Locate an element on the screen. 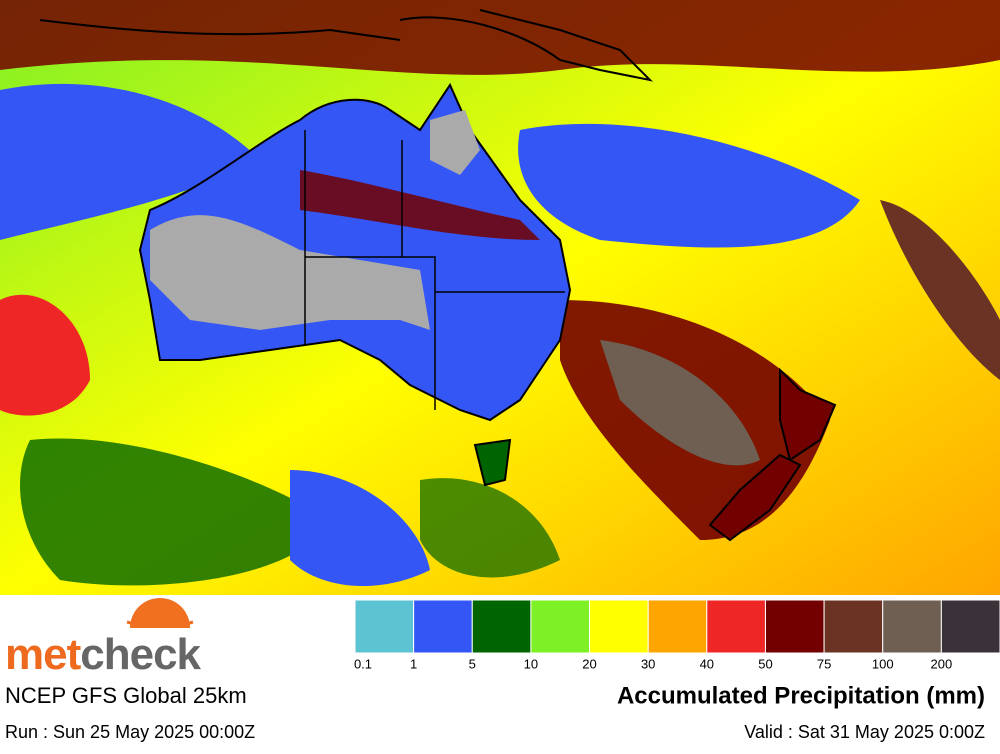  logo: metcheck is located at coordinates (104, 638).